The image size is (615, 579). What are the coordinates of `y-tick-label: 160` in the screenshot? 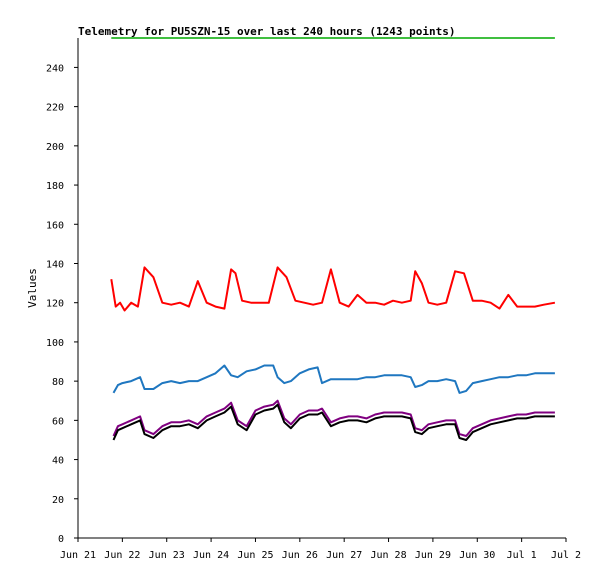 It's located at (55, 225).